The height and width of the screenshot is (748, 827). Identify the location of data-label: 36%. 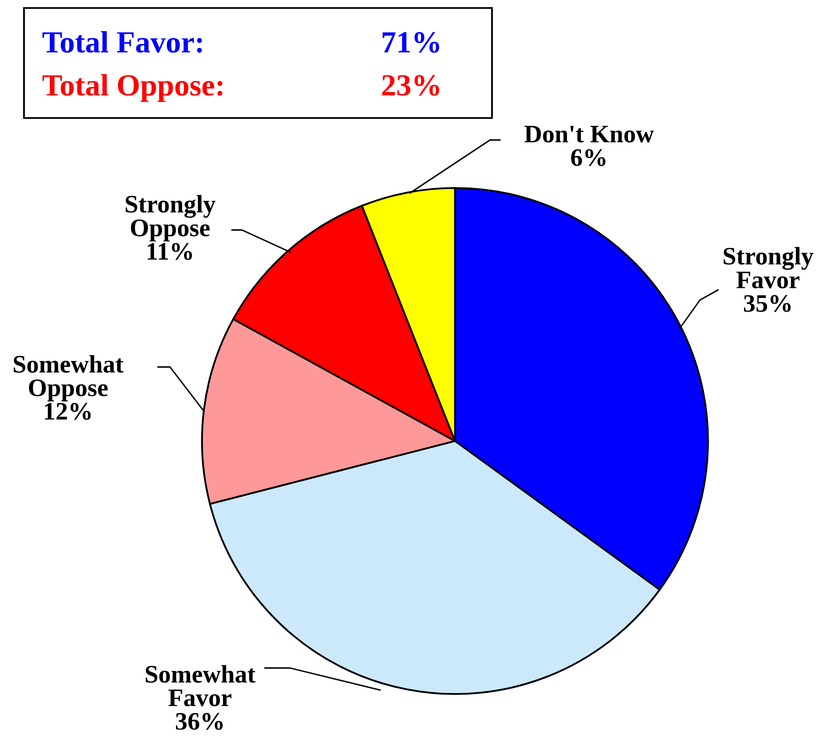
(199, 721).